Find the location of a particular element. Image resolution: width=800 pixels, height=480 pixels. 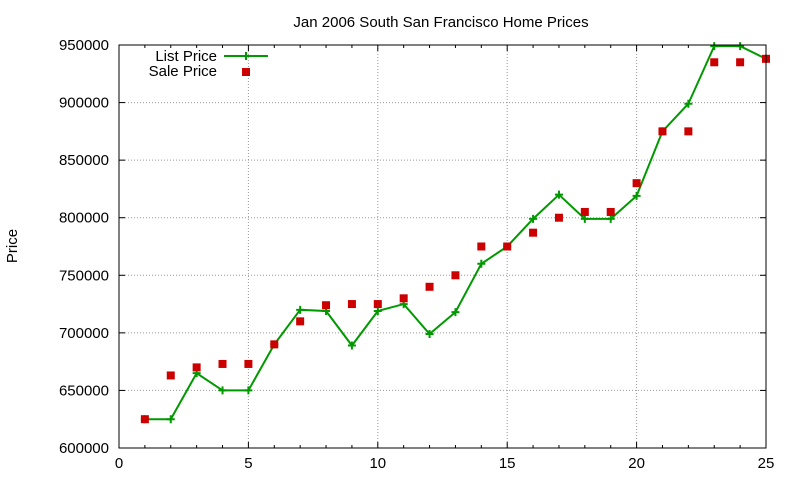

x-tick-label: 20 is located at coordinates (636, 463).